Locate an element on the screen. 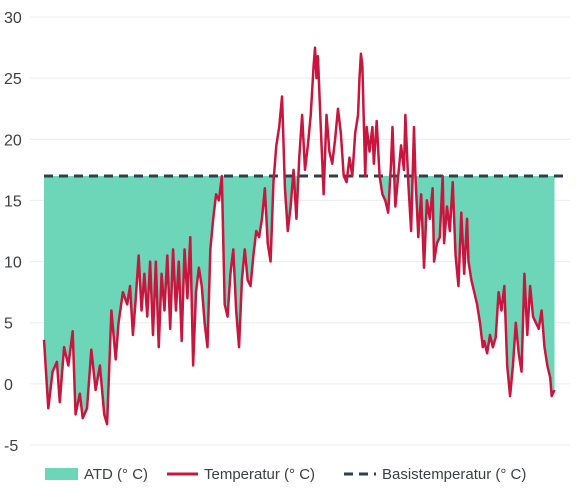 This screenshot has height=500, width=581. y-tick-label: 10 is located at coordinates (13, 263).